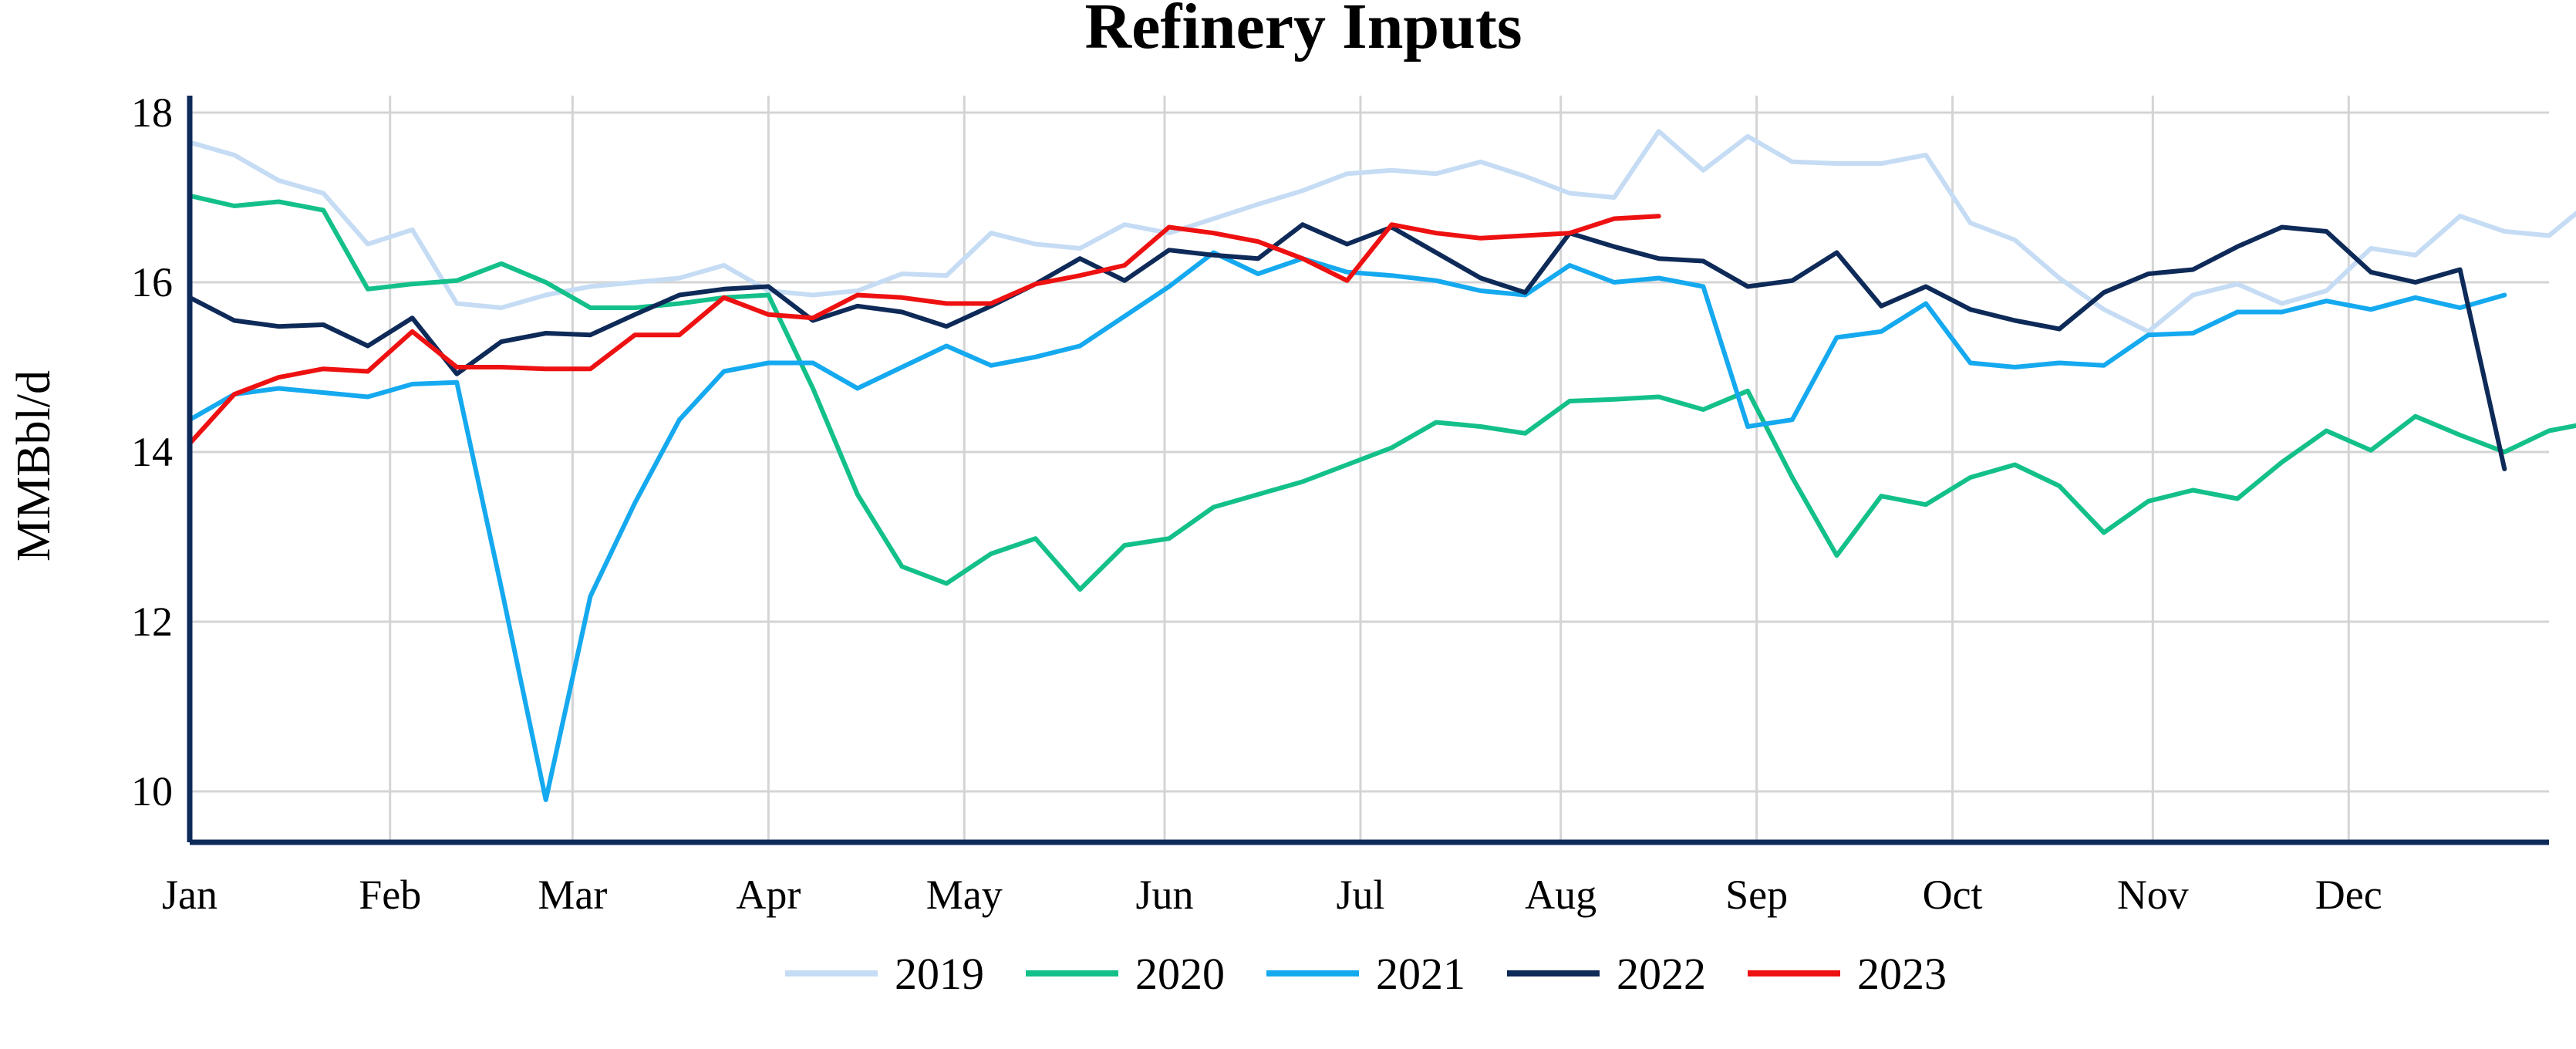 Image resolution: width=2576 pixels, height=1049 pixels. I want to click on legend-item-2022: 2022, so click(1606, 974).